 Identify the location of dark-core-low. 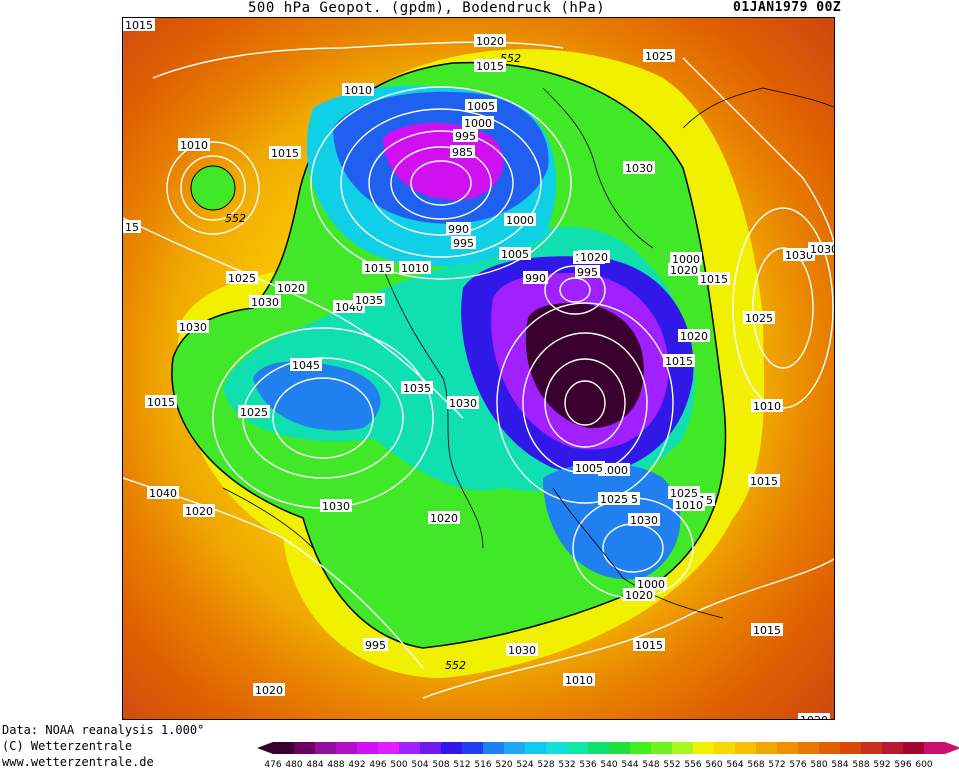
(584, 366).